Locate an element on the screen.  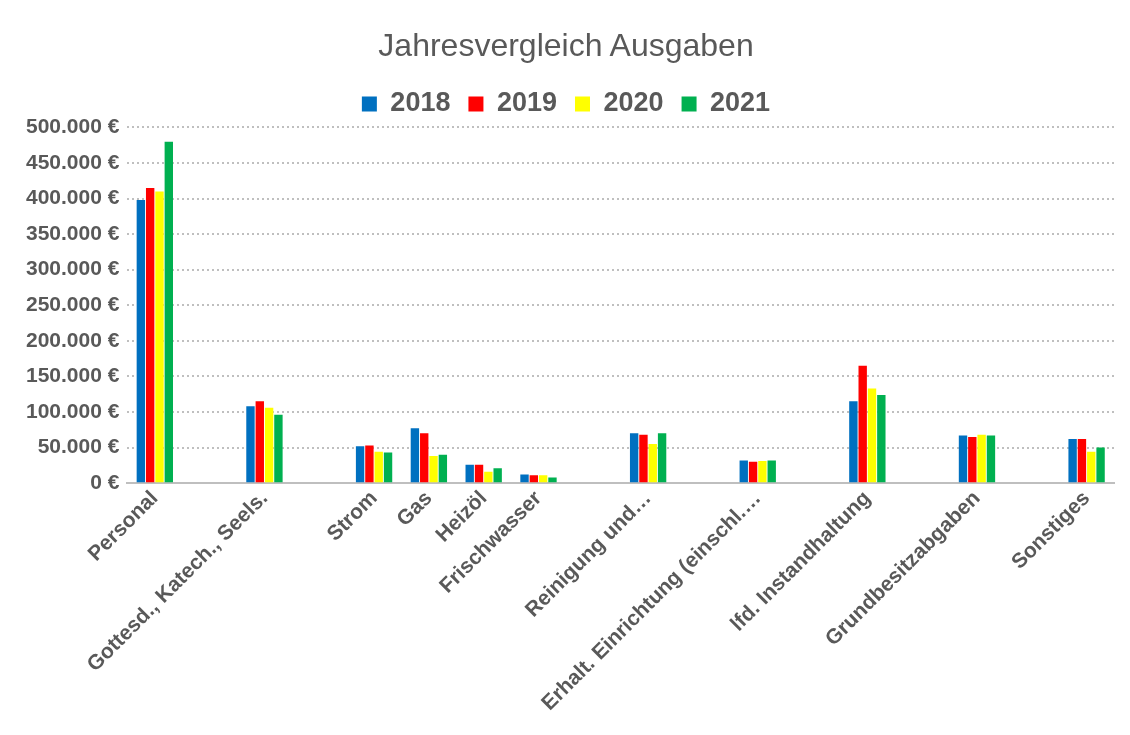
legend-label: 2020 is located at coordinates (633, 102).